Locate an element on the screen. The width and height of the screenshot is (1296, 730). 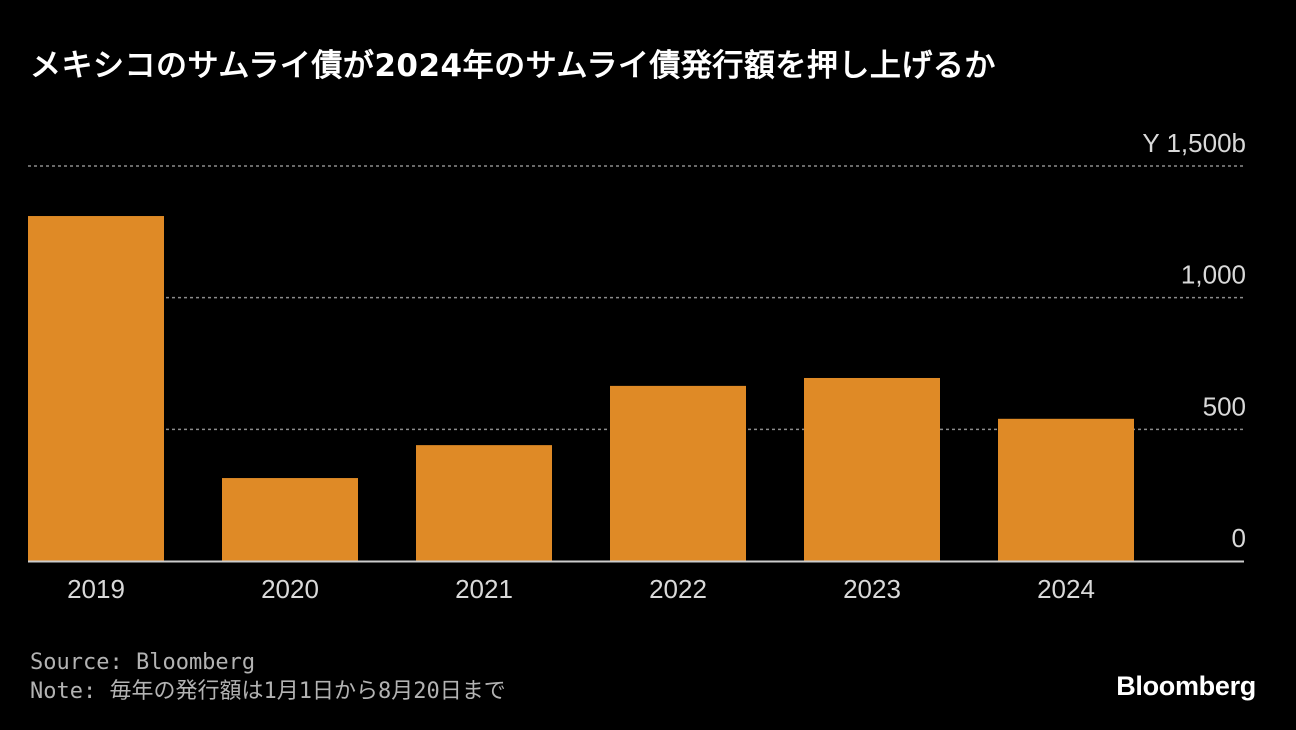
y-tick-label: 0 is located at coordinates (1239, 538).